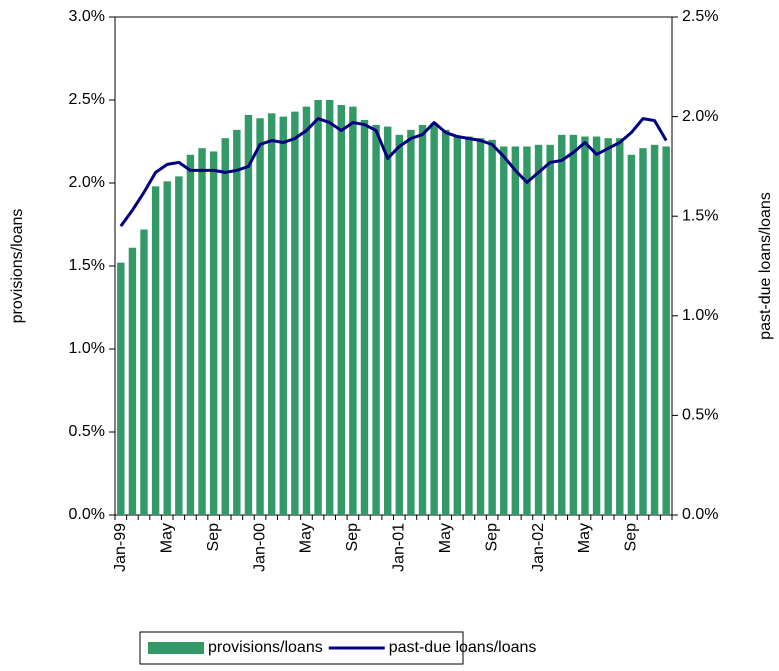 The image size is (779, 671). Describe the element at coordinates (87, 348) in the screenshot. I see `y-tick-label: 1.0%` at that location.